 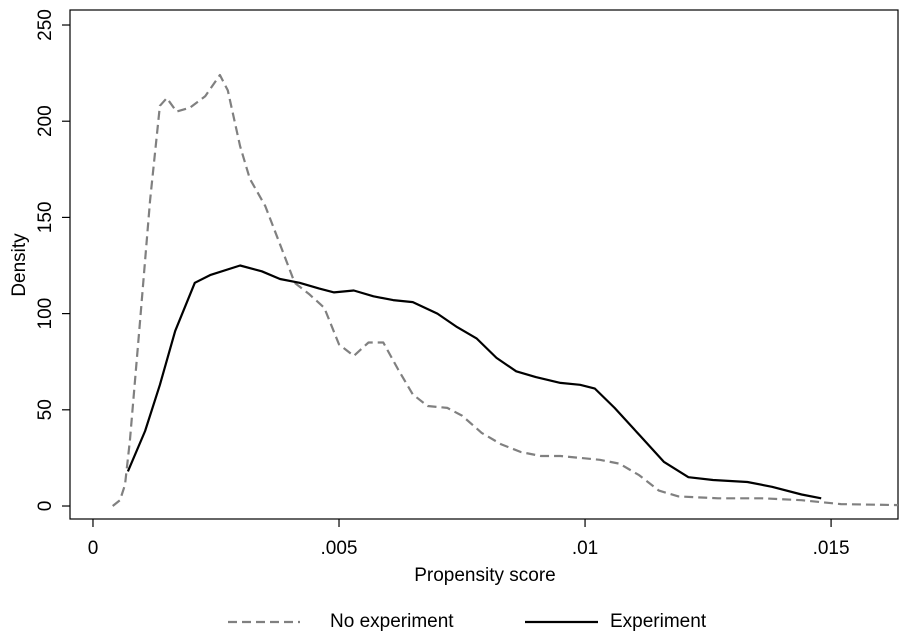 I want to click on y-tick-label: 100, so click(x=45, y=314).